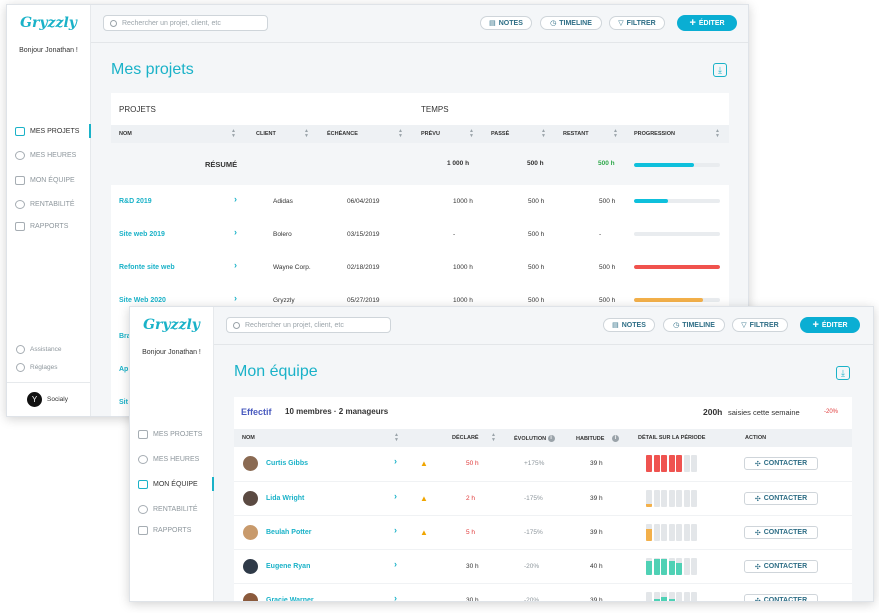 This screenshot has height=613, width=879. I want to click on col-due: ÉCHÉANCE, so click(342, 134).